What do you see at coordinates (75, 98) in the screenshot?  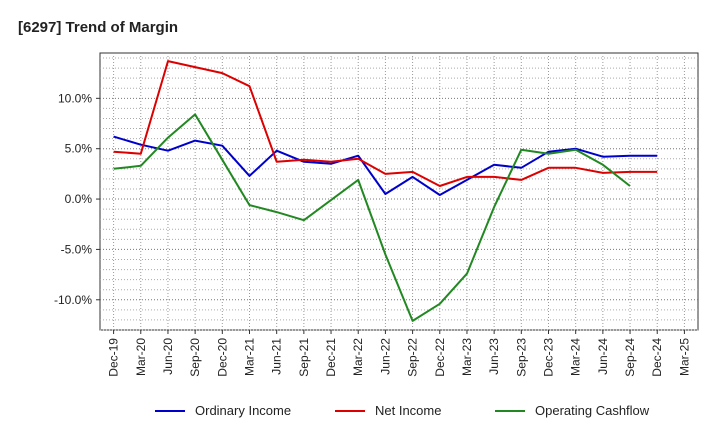 I see `y-tick-label: 10.0%` at bounding box center [75, 98].